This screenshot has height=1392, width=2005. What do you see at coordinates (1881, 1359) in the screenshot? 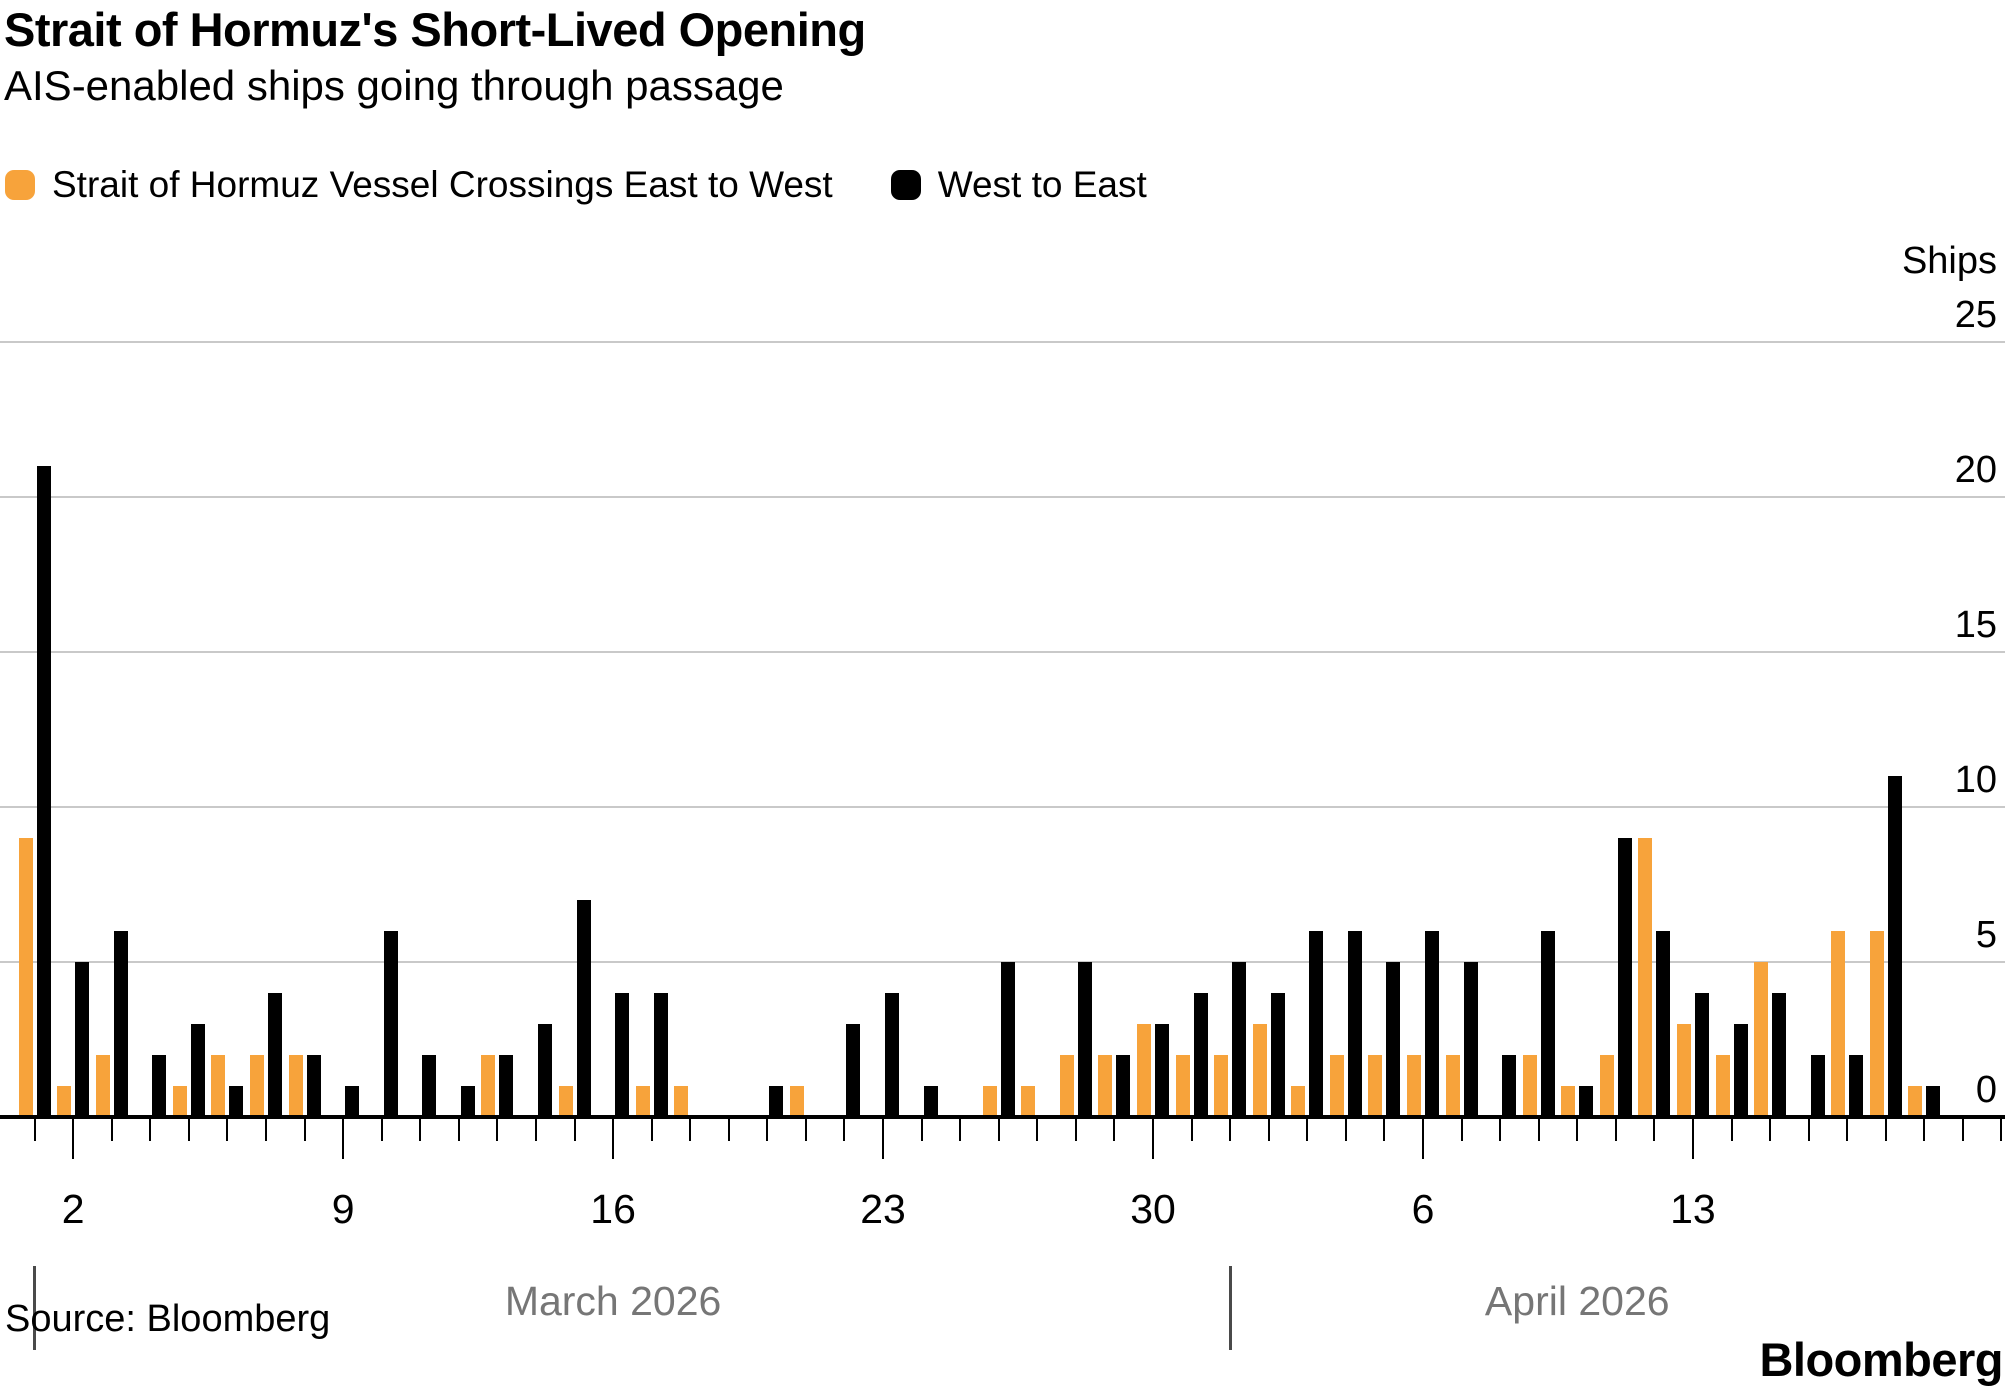
I see `bloomberg-logo: Bloomberg` at bounding box center [1881, 1359].